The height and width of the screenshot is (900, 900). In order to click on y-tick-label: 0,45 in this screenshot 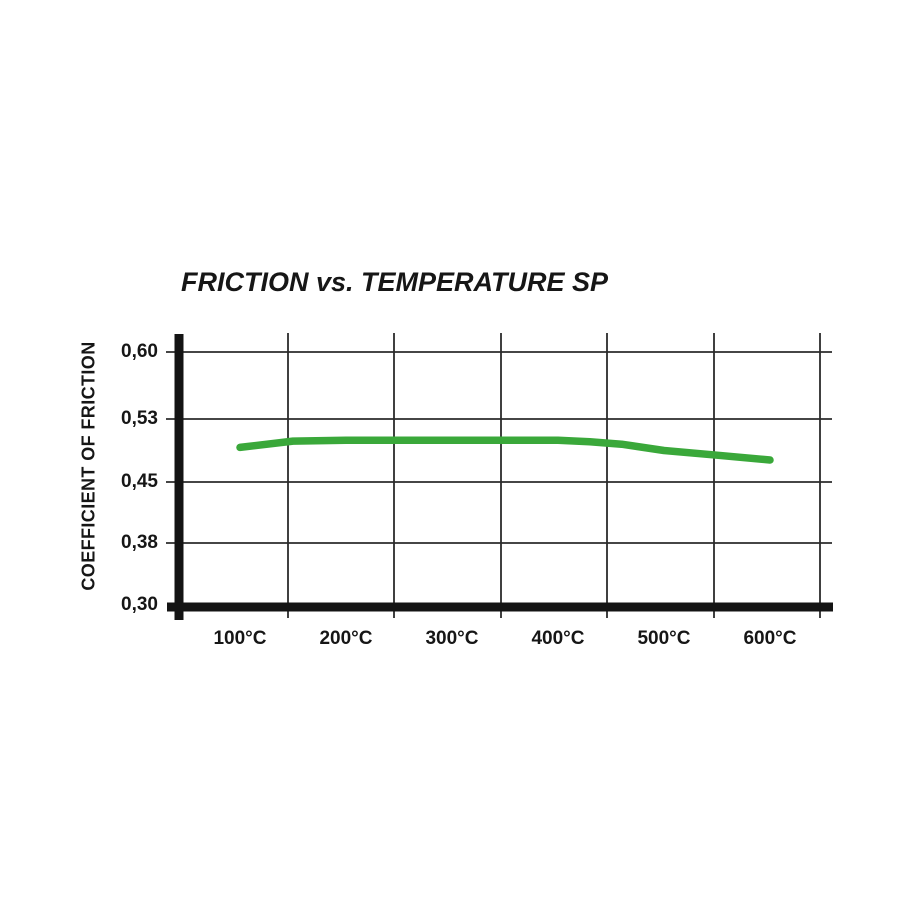, I will do `click(139, 481)`.